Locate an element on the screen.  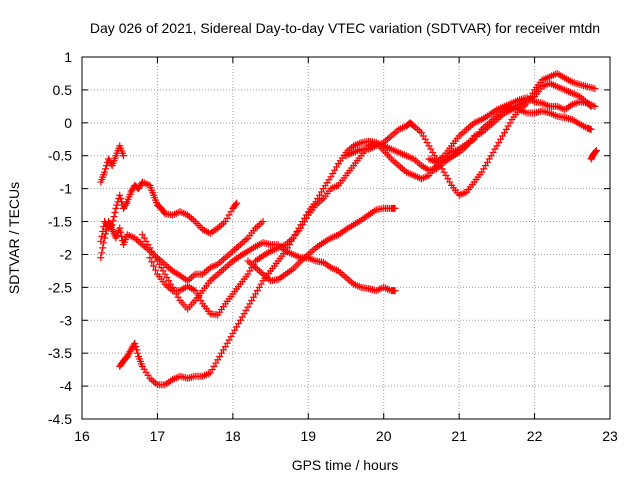
series-track-i is located at coordinates (512, 130).